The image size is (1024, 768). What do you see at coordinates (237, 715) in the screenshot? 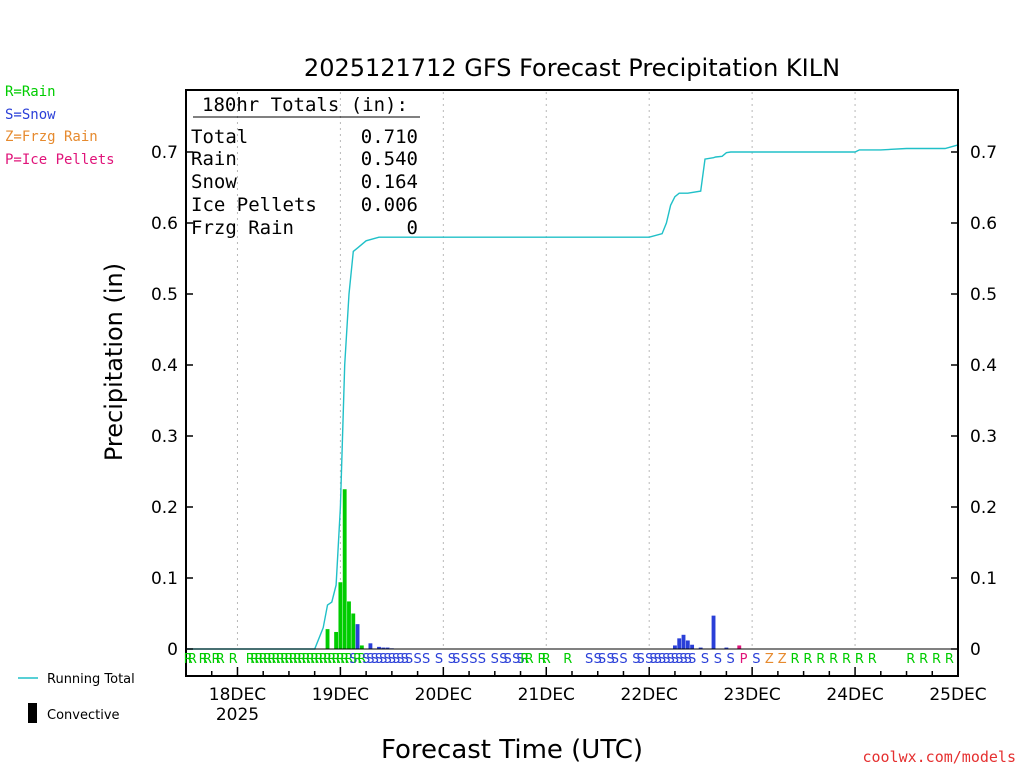
I see `x-tick-sublabel: 2025` at bounding box center [237, 715].